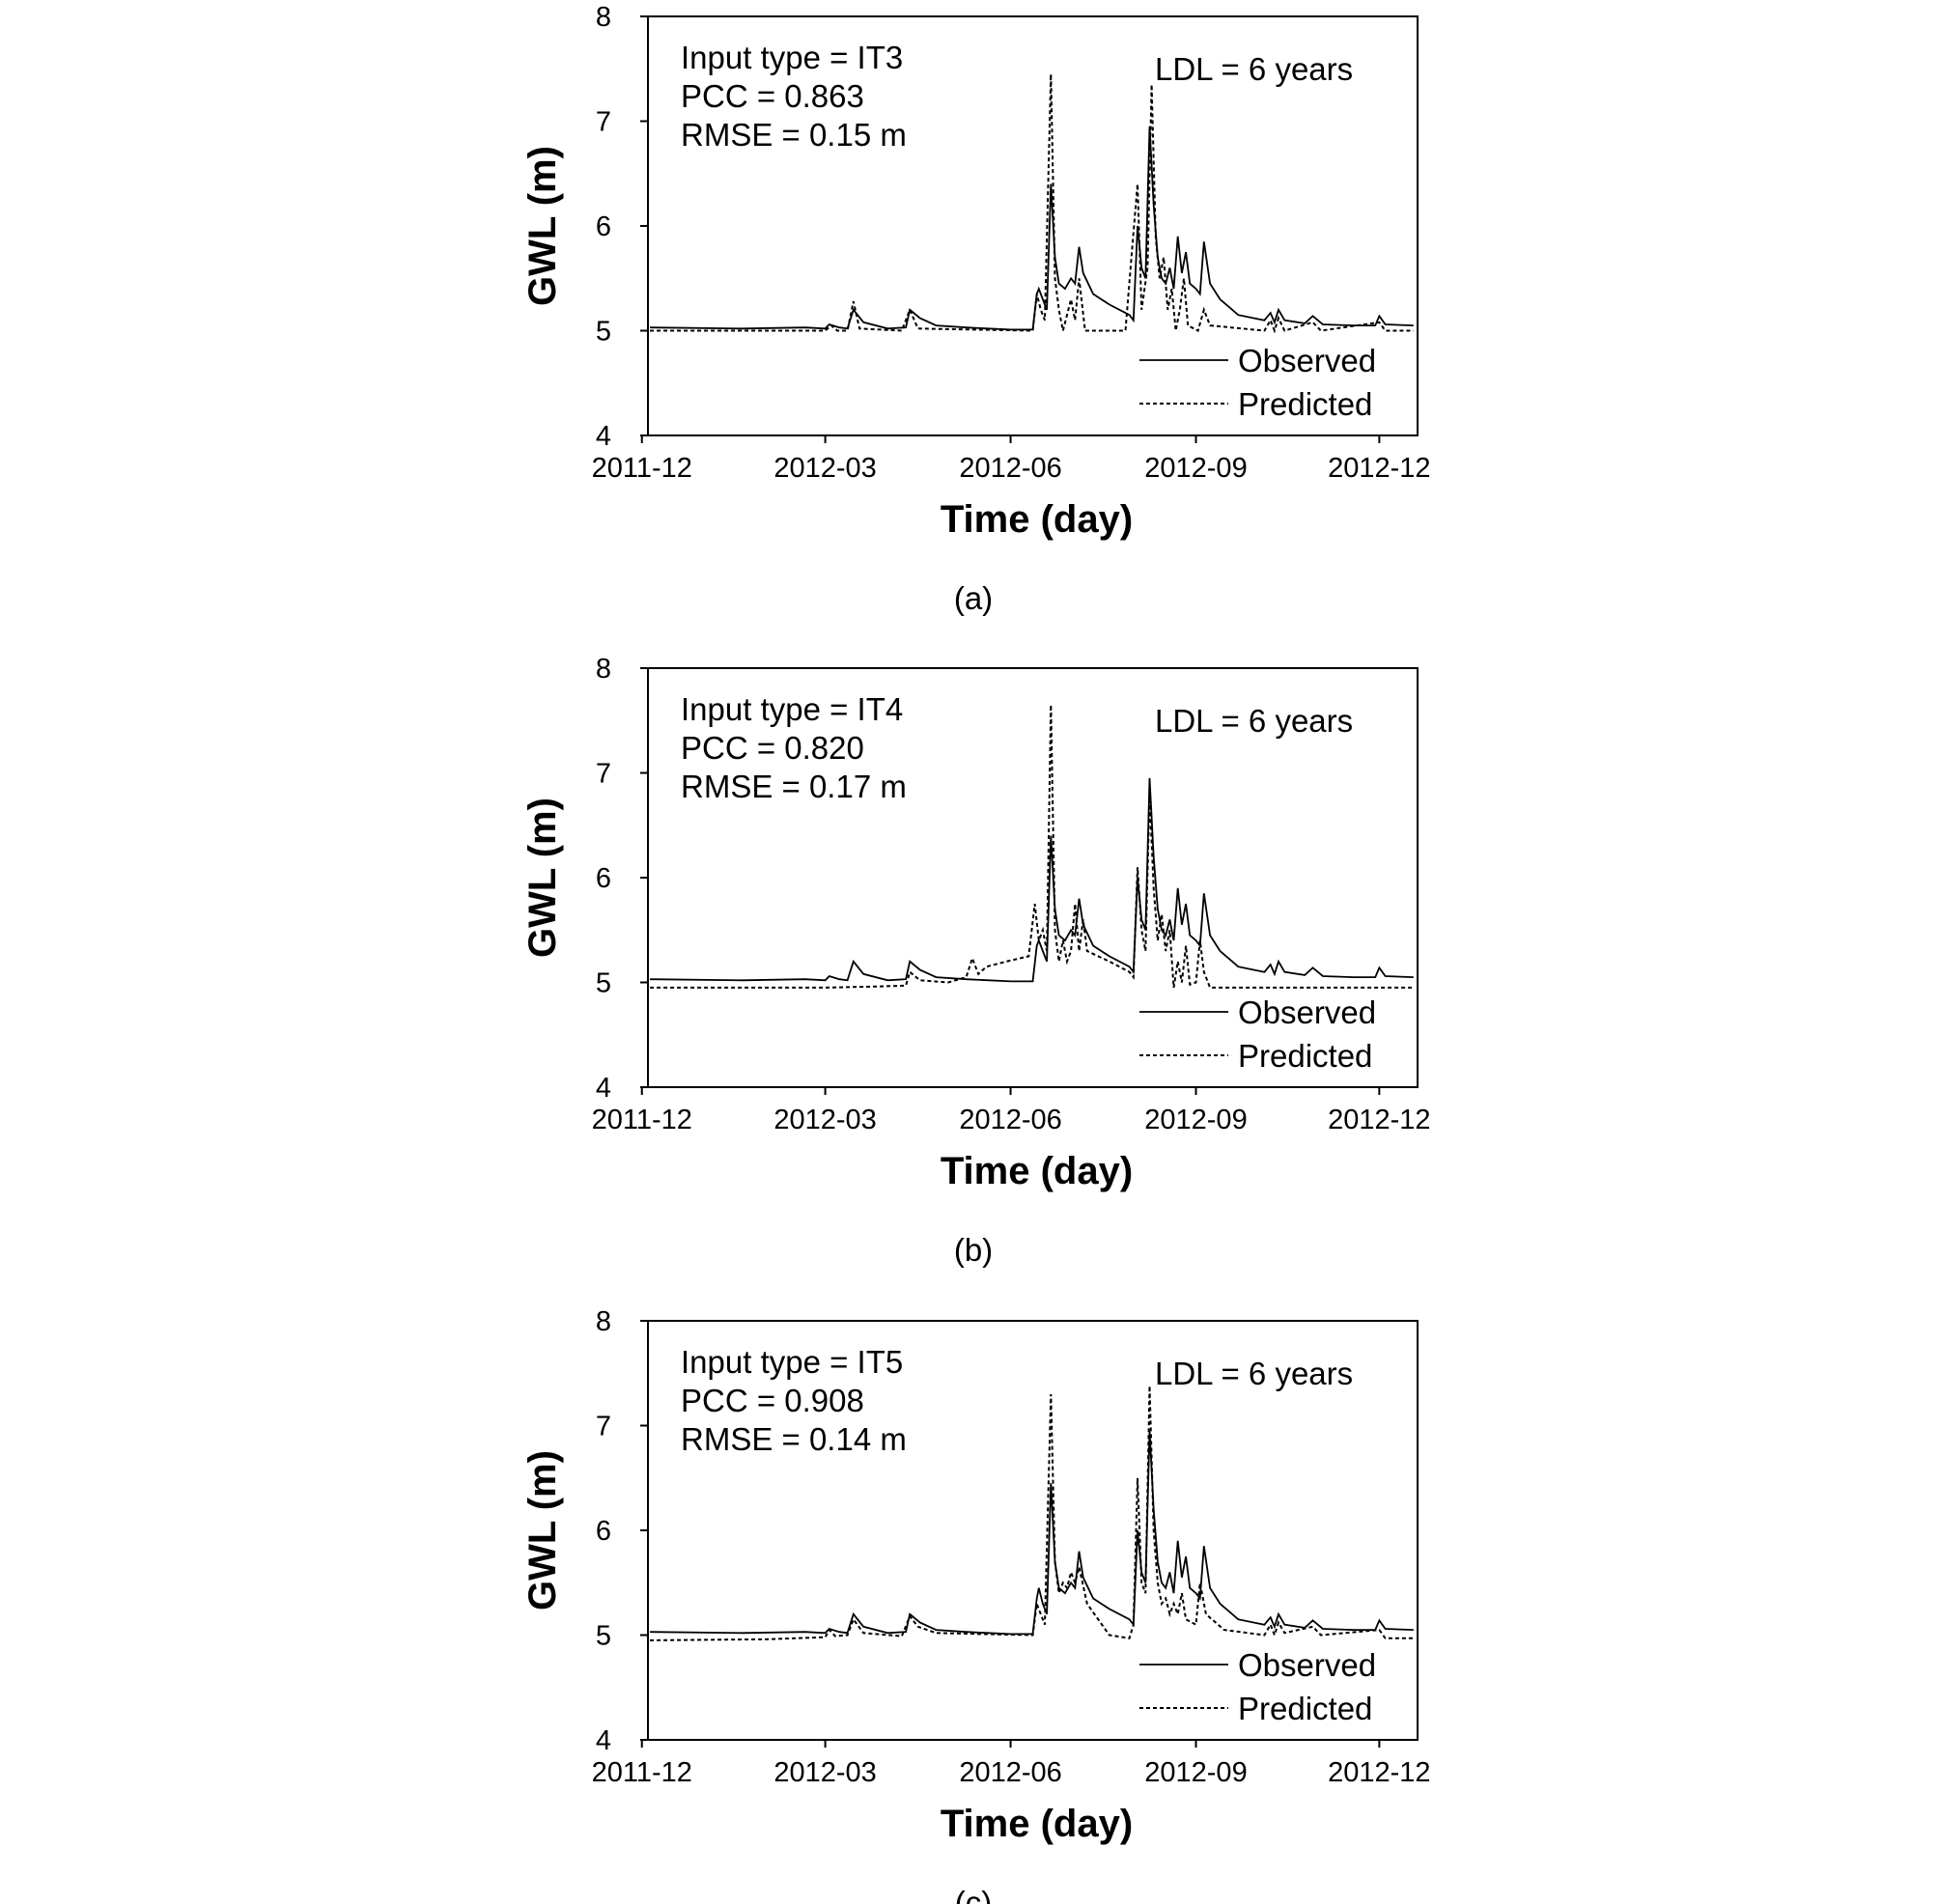  What do you see at coordinates (973, 1250) in the screenshot?
I see `panel-label: (b)` at bounding box center [973, 1250].